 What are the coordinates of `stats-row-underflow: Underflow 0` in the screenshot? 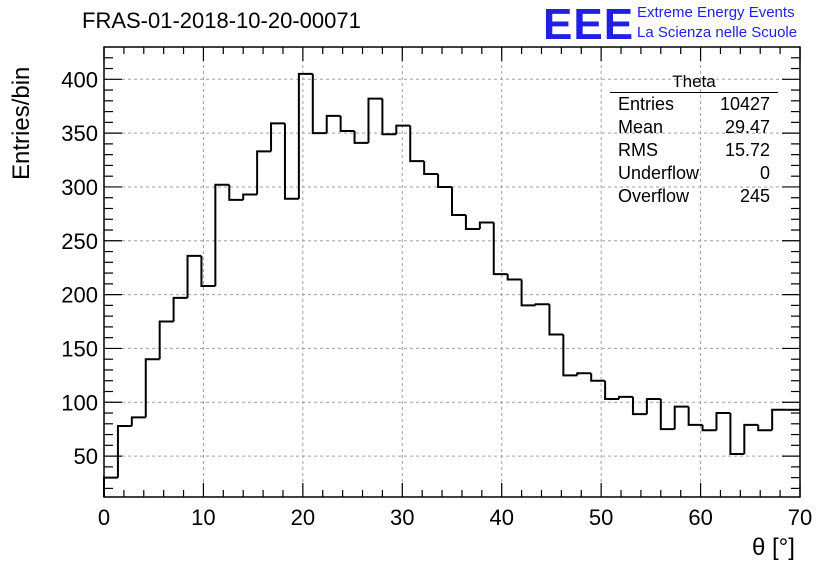 It's located at (694, 173).